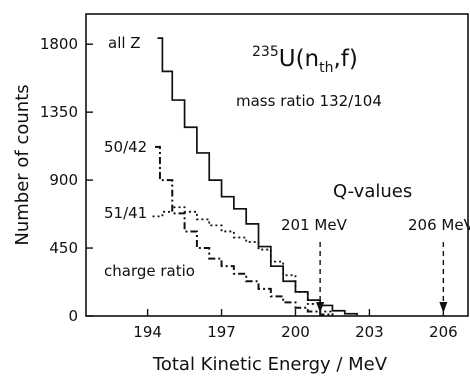 This screenshot has width=470, height=377. What do you see at coordinates (309, 101) in the screenshot?
I see `chart-subtitle: mass ratio 132/104` at bounding box center [309, 101].